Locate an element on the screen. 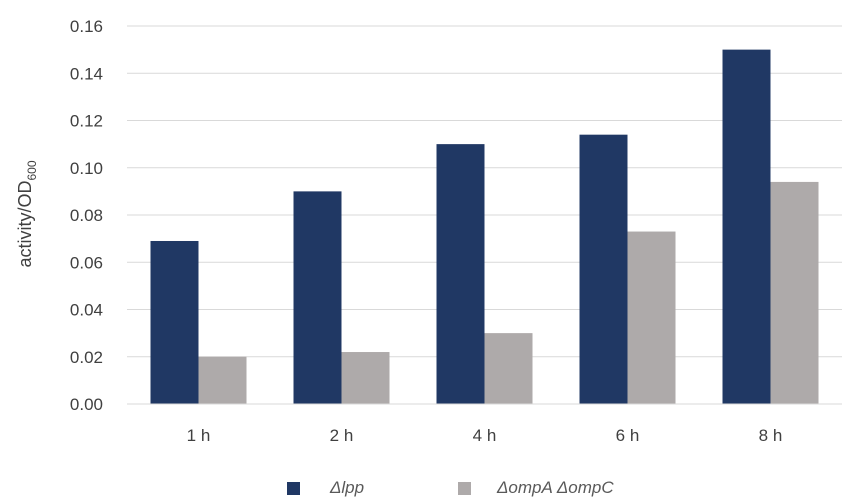  bar-series1-6h is located at coordinates (603, 269).